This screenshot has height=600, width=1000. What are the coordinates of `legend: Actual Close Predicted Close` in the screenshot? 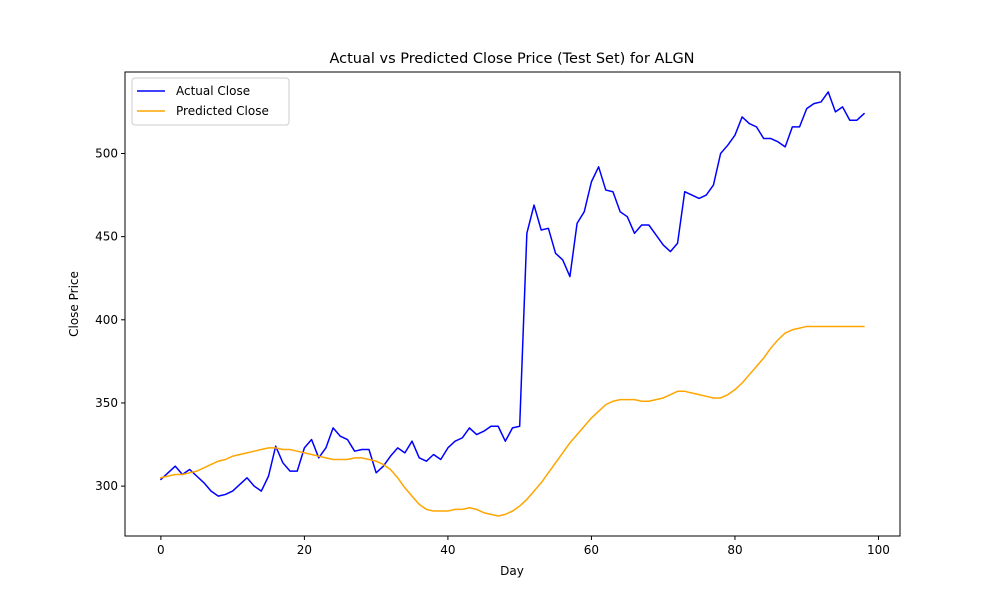 It's located at (210, 101).